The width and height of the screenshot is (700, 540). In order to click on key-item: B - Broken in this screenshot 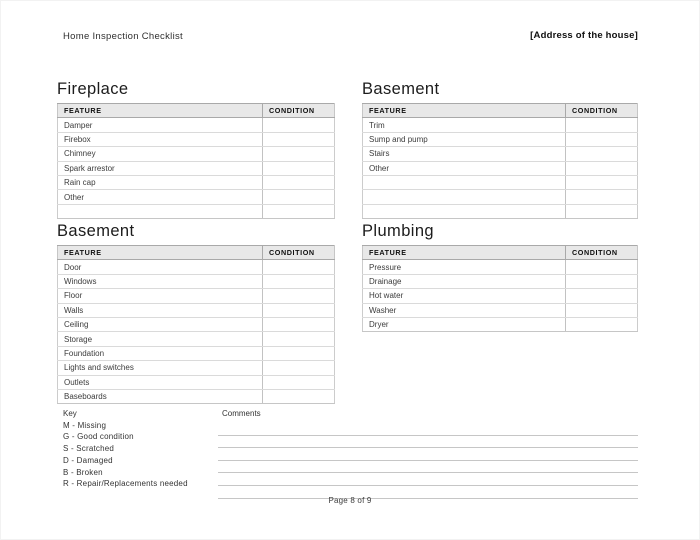, I will do `click(83, 472)`.